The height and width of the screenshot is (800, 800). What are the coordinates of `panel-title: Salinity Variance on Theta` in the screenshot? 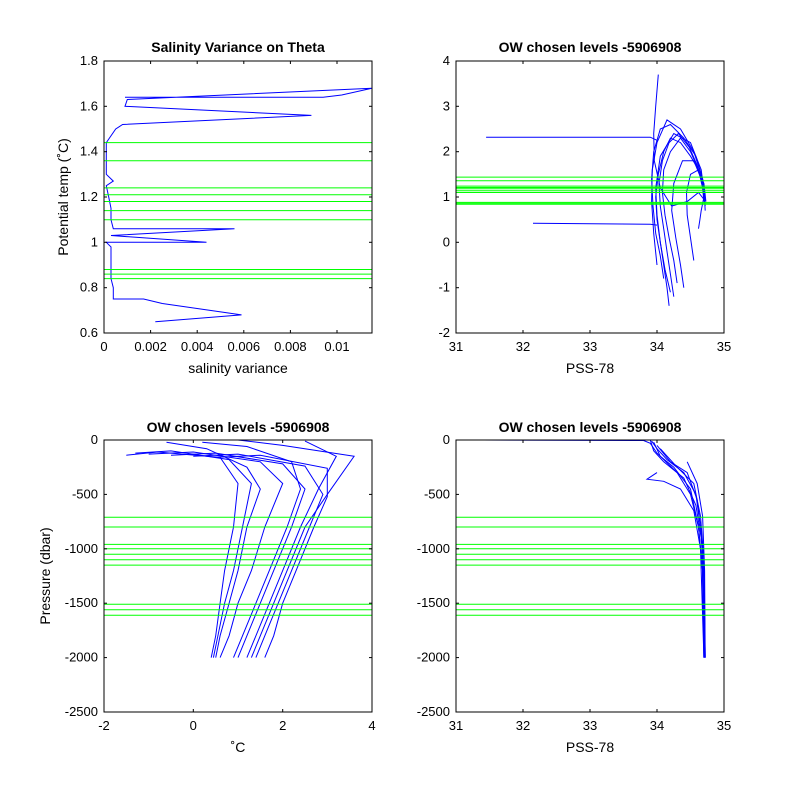 It's located at (238, 47).